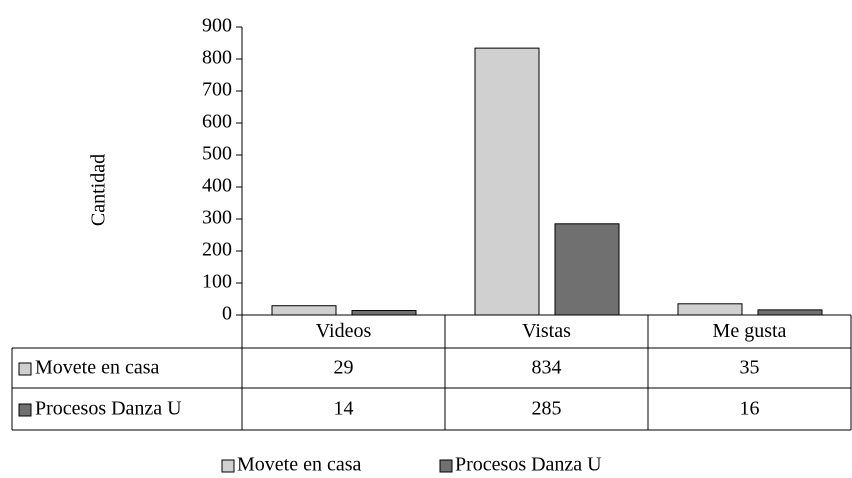 The height and width of the screenshot is (478, 852). I want to click on y-tick-label: 100, so click(217, 282).